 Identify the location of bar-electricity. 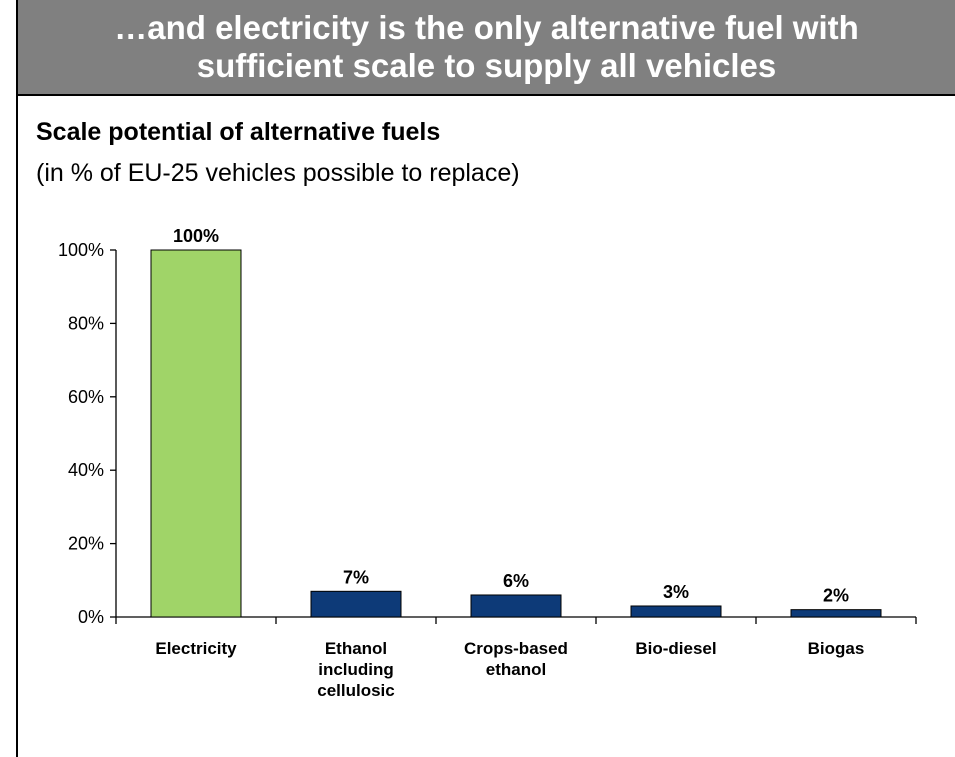
(196, 433).